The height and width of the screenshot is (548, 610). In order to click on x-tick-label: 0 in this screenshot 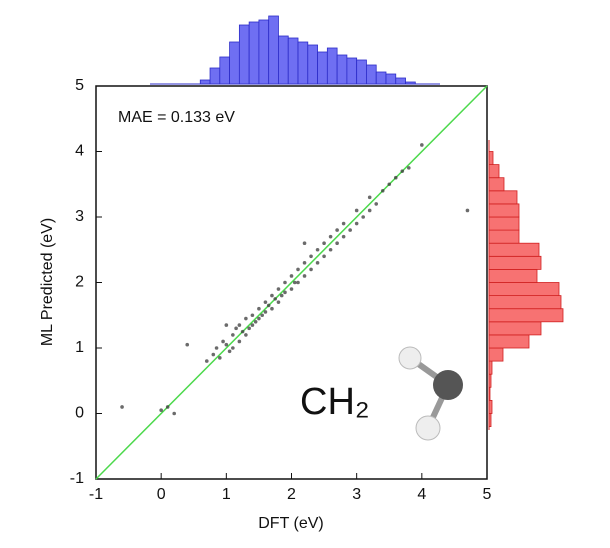, I will do `click(161, 494)`.